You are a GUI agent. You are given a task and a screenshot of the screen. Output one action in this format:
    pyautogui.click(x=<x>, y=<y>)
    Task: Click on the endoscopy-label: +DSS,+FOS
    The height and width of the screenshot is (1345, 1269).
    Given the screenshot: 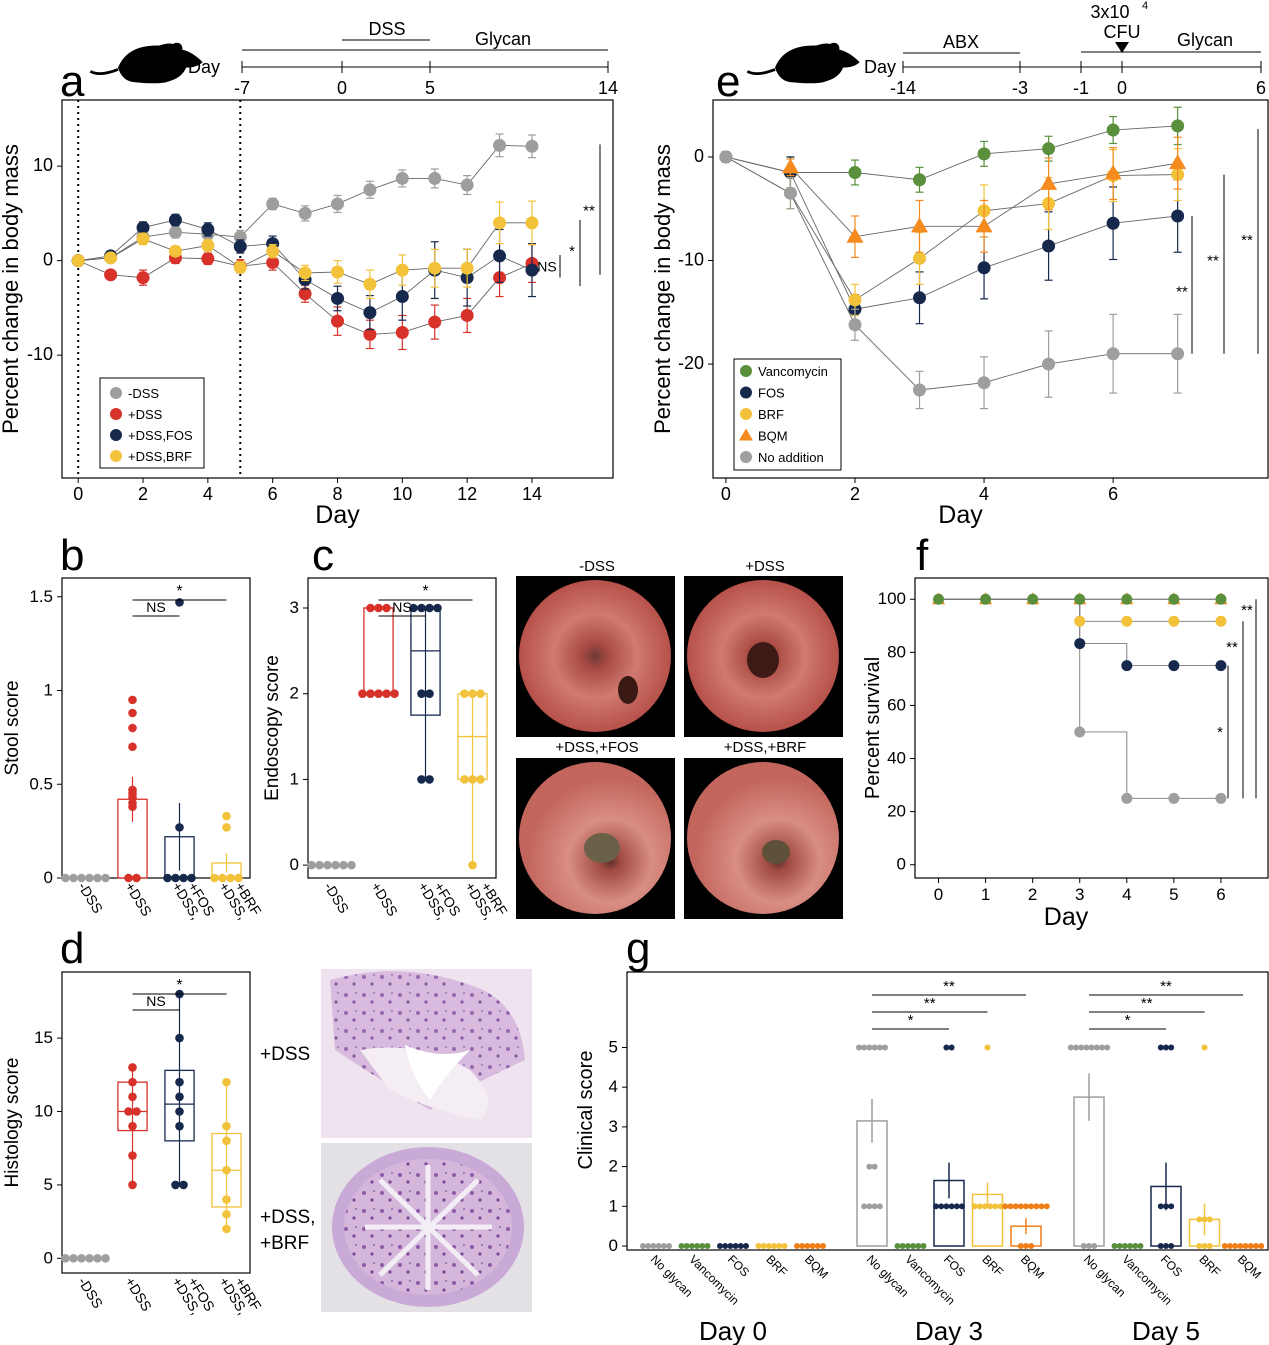 What is the action you would take?
    pyautogui.click(x=596, y=747)
    